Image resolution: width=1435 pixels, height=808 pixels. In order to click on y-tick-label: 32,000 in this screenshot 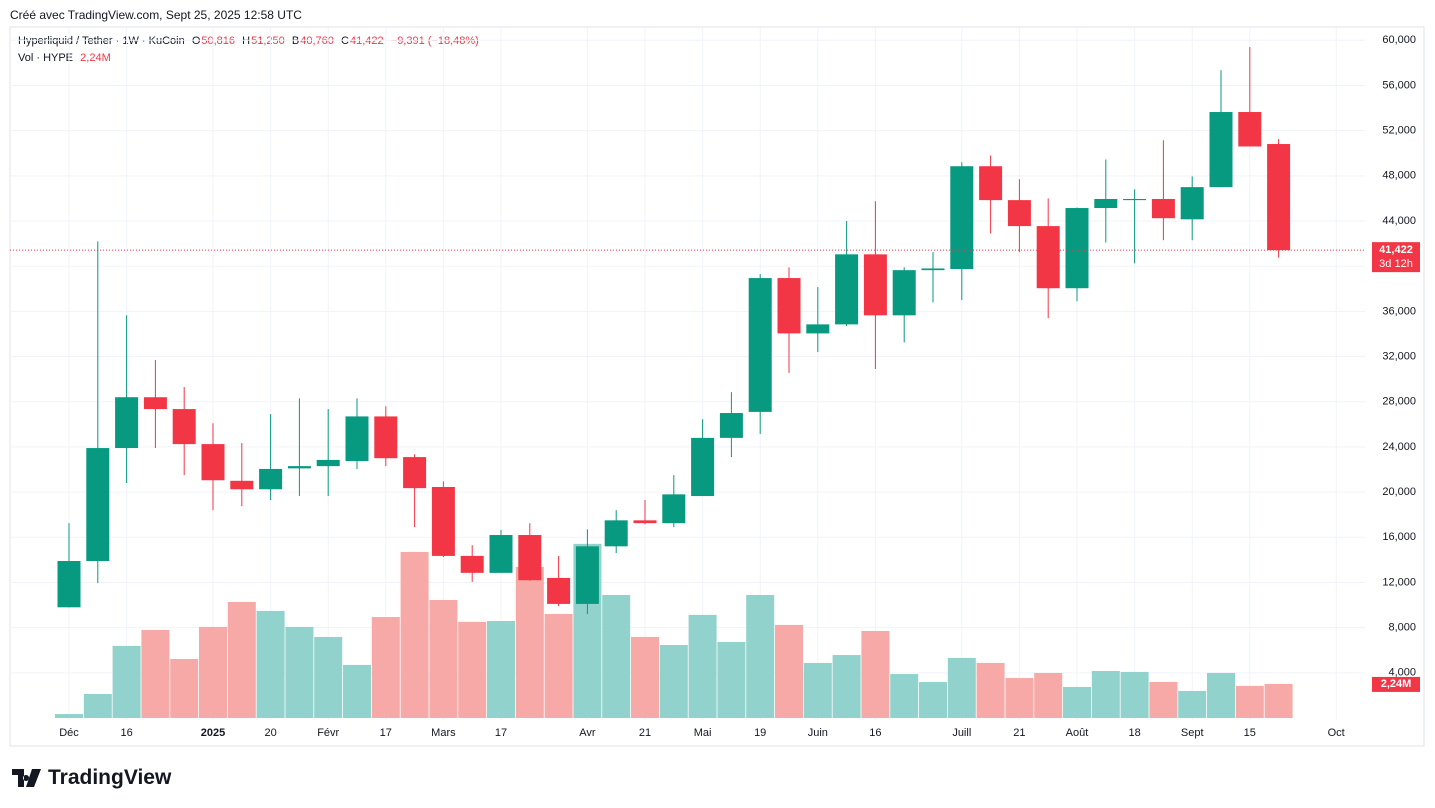, I will do `click(1399, 356)`.